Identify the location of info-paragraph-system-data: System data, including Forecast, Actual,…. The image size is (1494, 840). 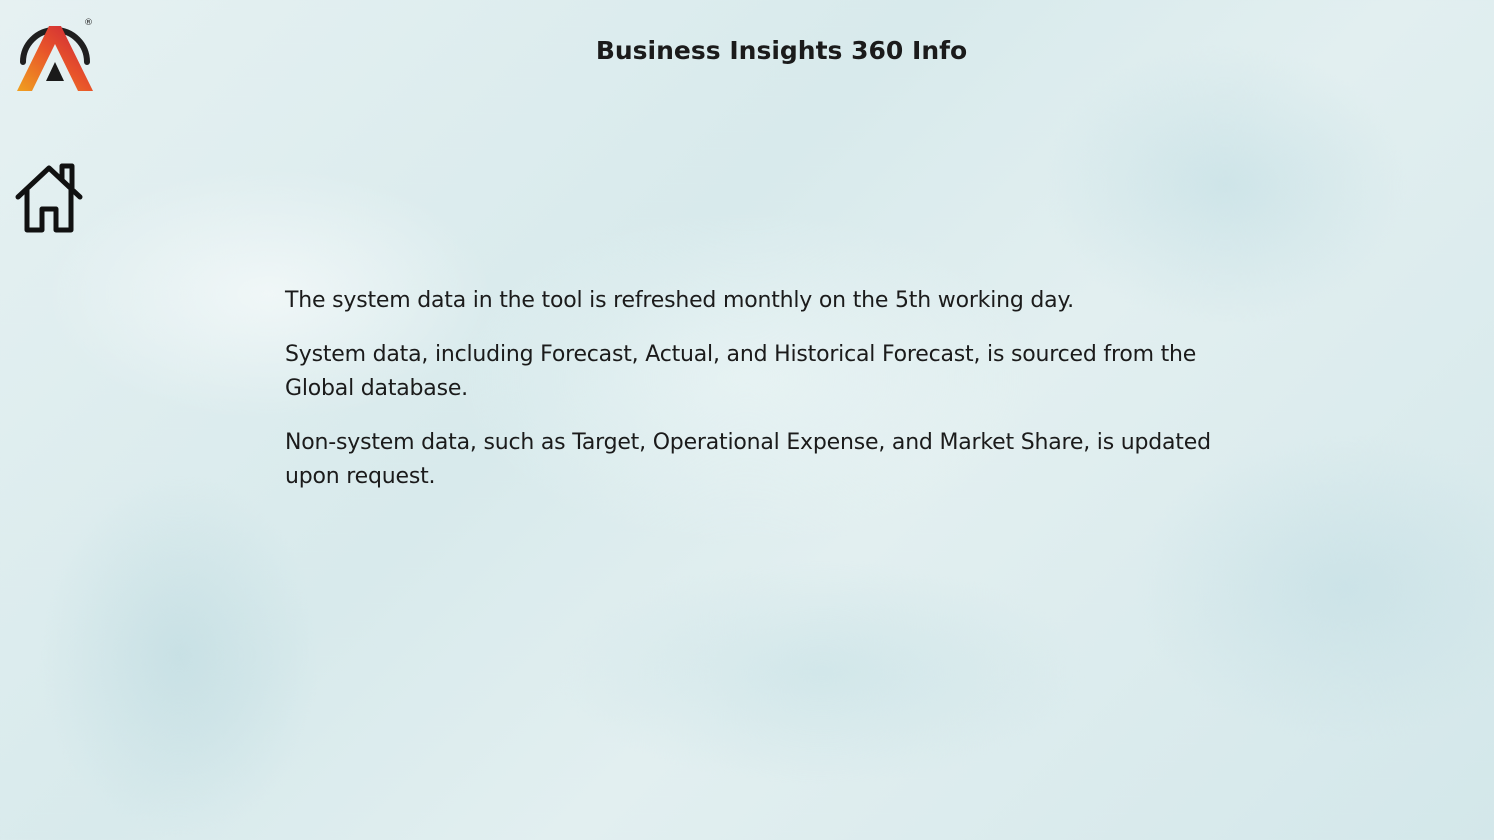
(741, 371).